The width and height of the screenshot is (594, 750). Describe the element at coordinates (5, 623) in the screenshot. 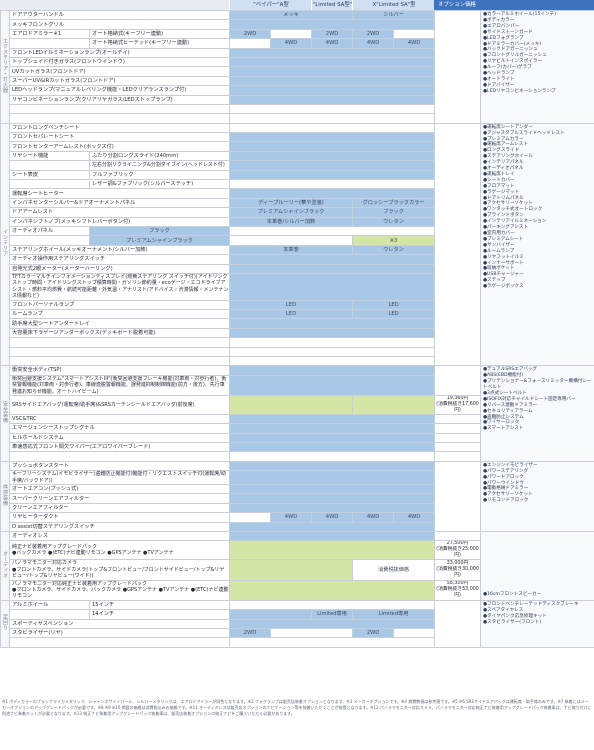

I see `category-chassis: 足回り` at that location.